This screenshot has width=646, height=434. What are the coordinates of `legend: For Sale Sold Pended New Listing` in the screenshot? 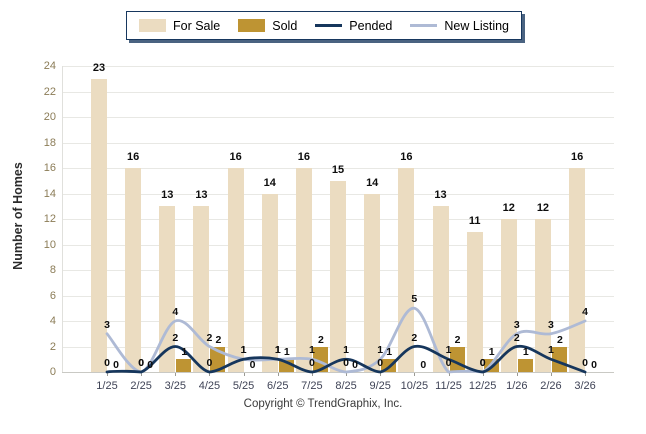 It's located at (324, 25).